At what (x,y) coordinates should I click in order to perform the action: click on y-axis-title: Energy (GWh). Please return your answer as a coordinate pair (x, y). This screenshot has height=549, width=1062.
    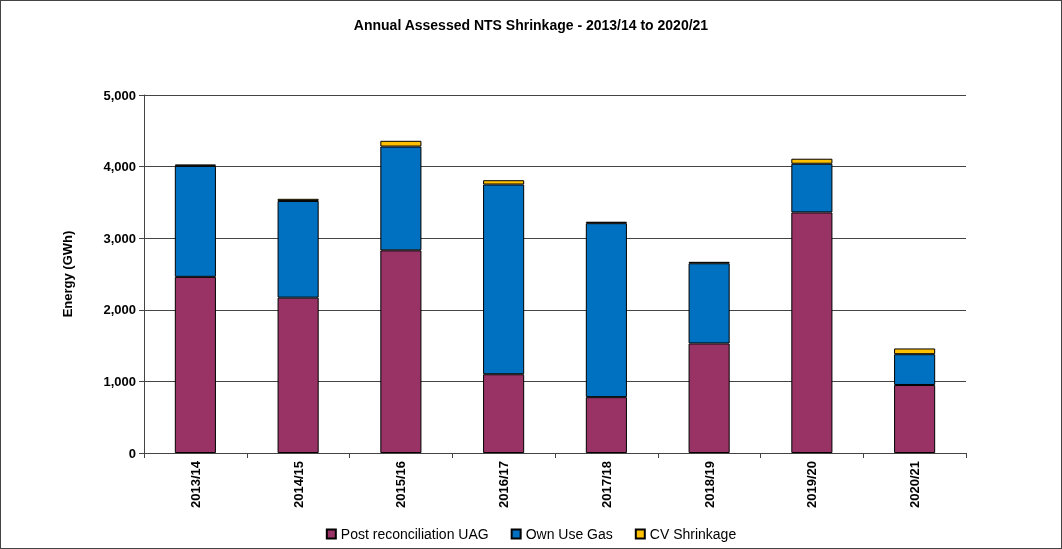
    Looking at the image, I should click on (67, 274).